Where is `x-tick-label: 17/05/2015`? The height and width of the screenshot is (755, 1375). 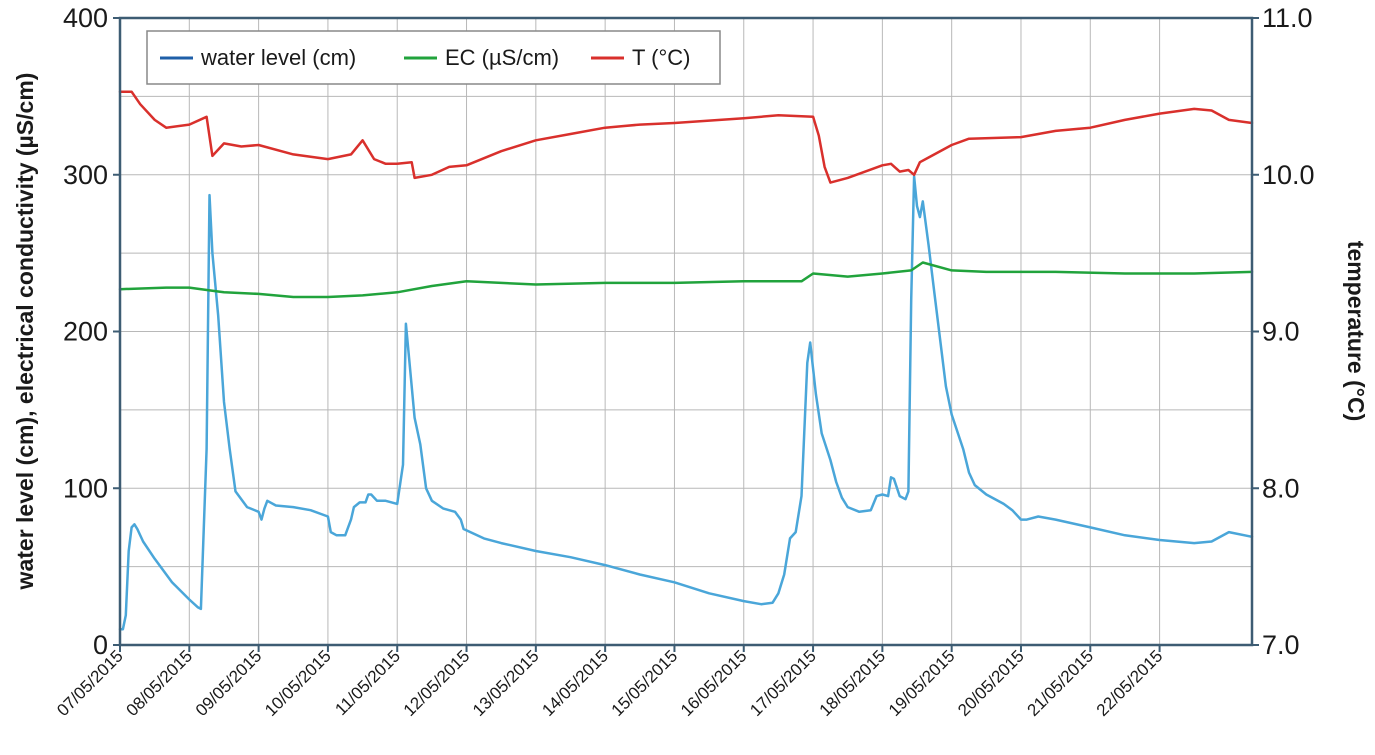
x-tick-label: 17/05/2015 is located at coordinates (783, 683).